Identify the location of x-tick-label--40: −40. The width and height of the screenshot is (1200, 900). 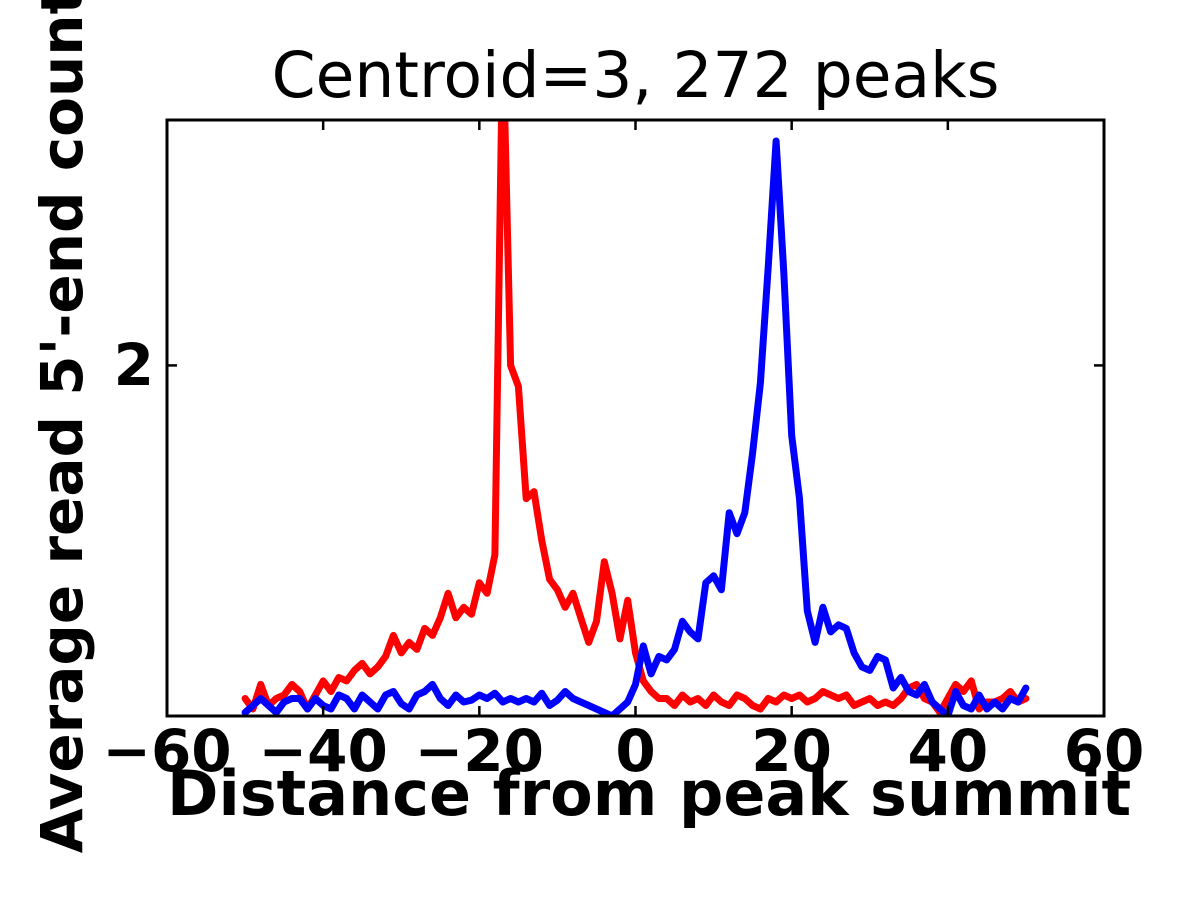
(323, 751).